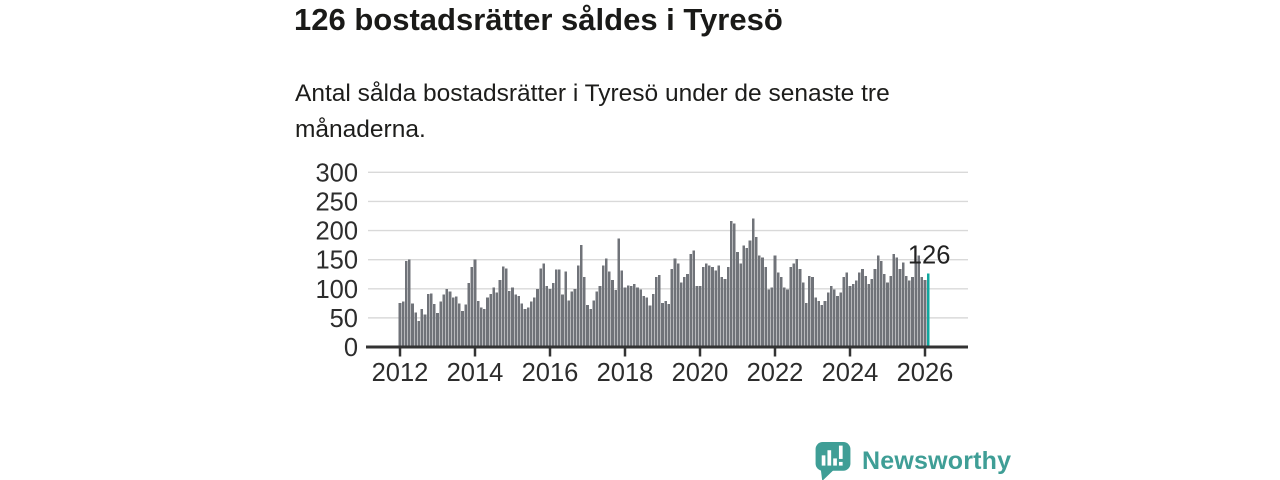 The image size is (1280, 480). I want to click on y-axis-label: 0, so click(351, 348).